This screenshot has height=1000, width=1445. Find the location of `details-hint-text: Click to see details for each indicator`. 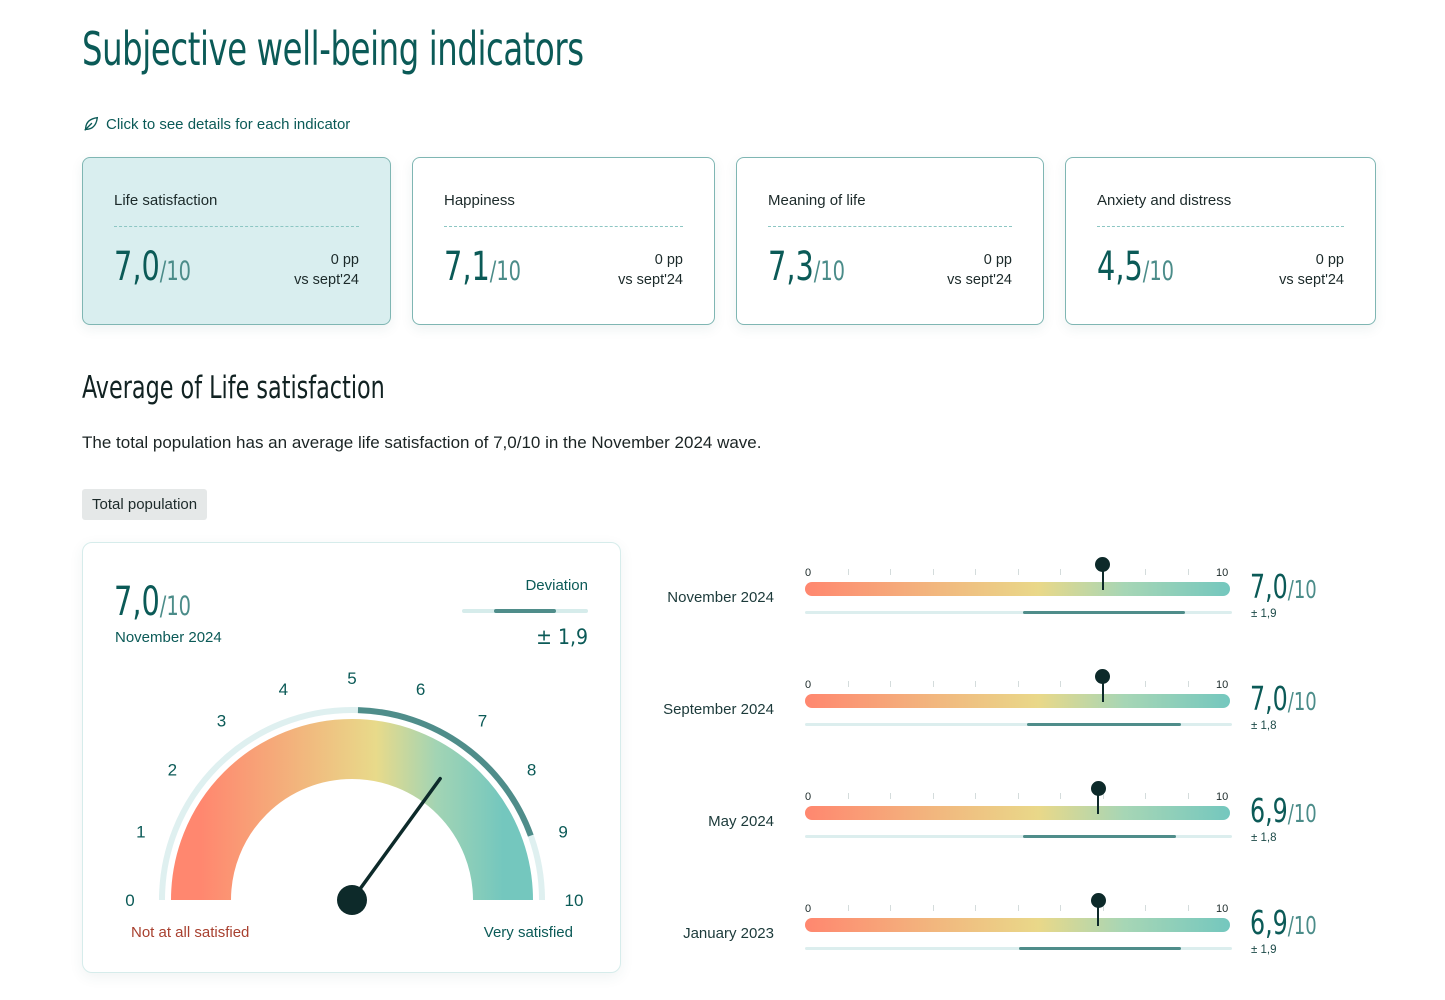

details-hint-text: Click to see details for each indicator is located at coordinates (228, 124).